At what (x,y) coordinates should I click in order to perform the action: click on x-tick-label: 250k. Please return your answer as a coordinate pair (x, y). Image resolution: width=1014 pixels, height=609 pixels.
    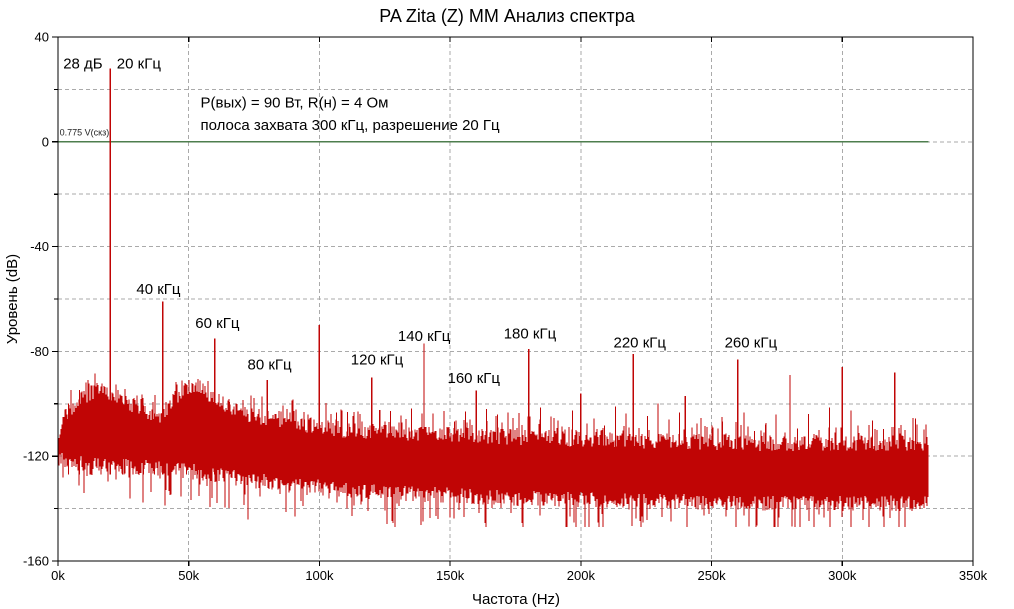
    Looking at the image, I should click on (711, 575).